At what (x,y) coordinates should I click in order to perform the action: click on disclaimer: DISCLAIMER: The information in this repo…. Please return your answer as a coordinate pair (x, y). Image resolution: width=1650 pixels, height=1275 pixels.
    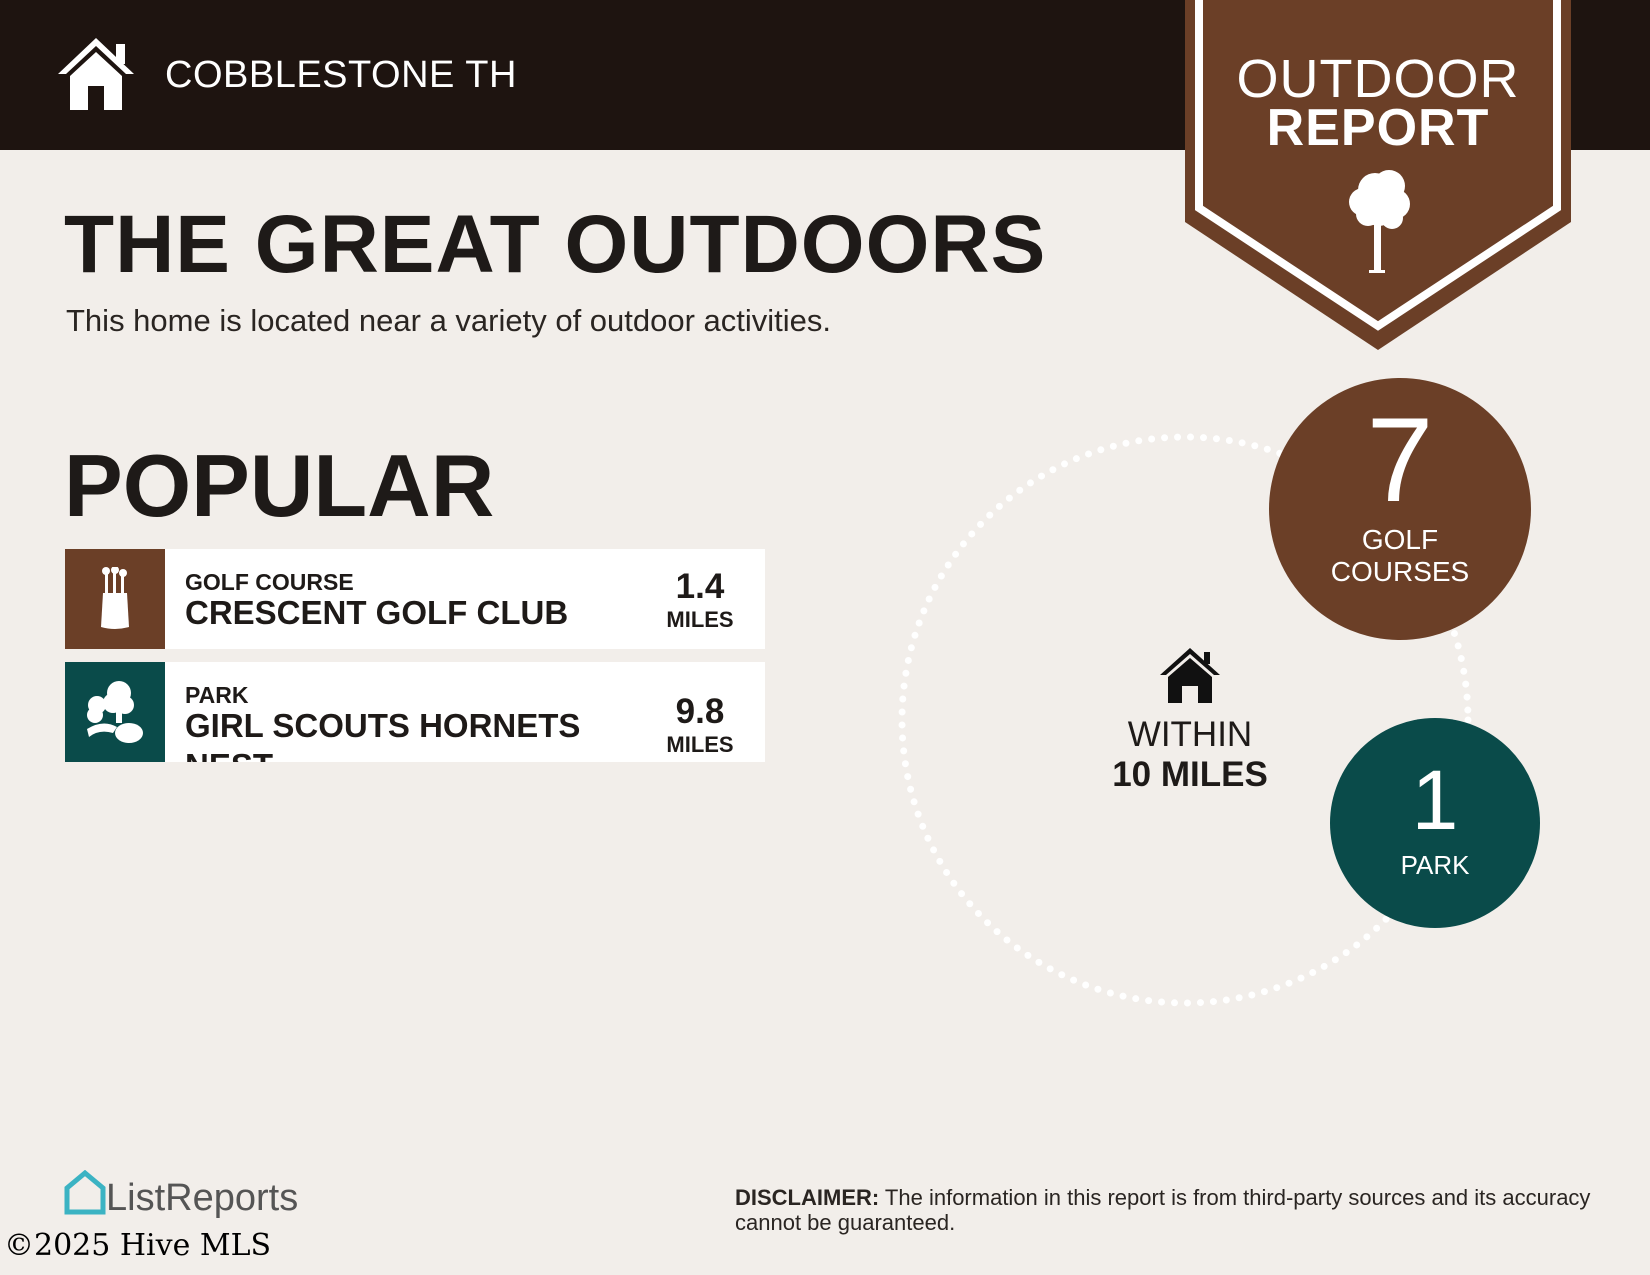
    Looking at the image, I should click on (1163, 1210).